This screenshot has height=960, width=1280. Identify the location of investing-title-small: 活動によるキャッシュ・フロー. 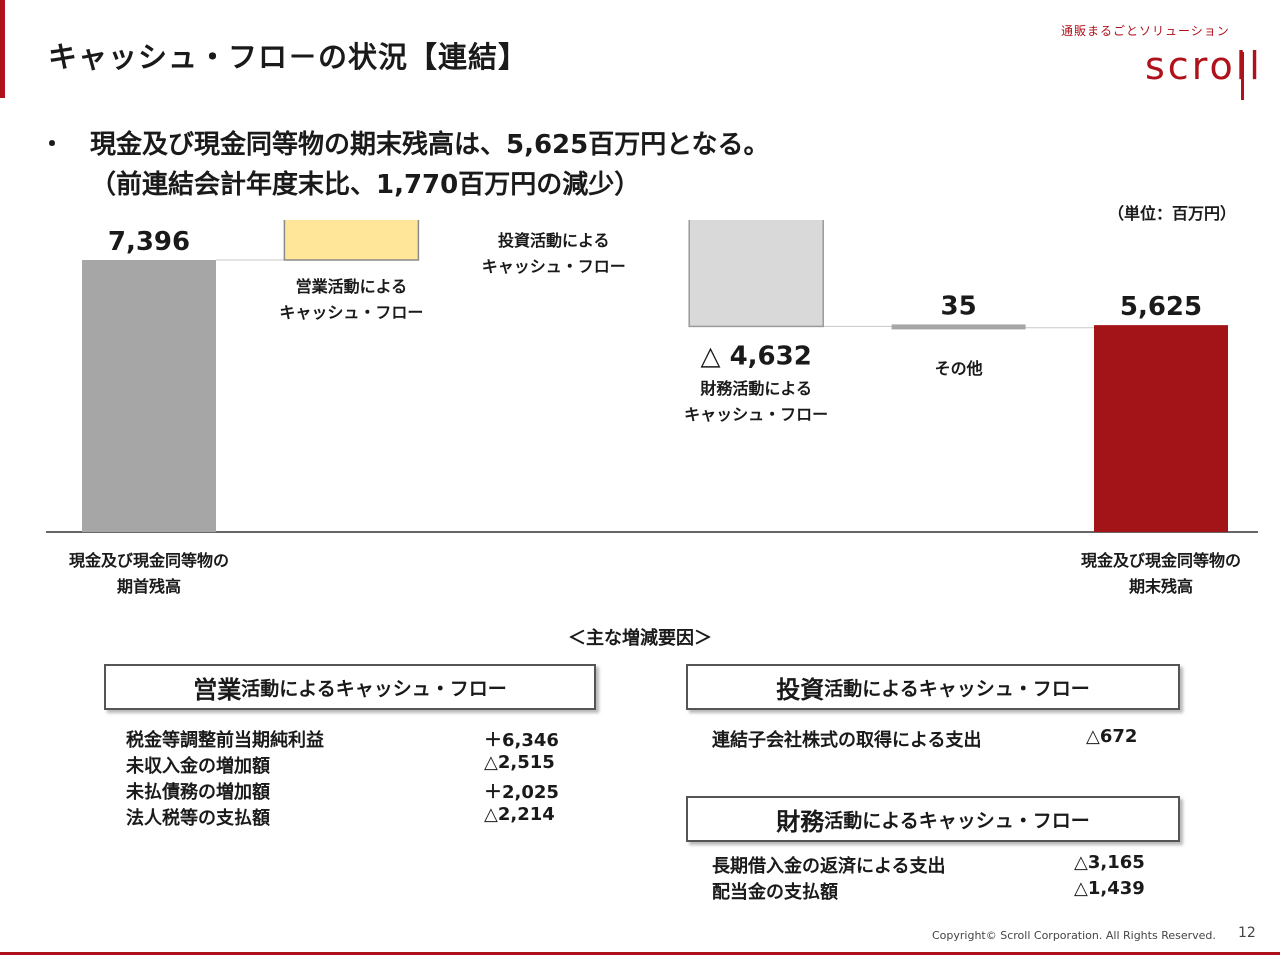
(957, 688).